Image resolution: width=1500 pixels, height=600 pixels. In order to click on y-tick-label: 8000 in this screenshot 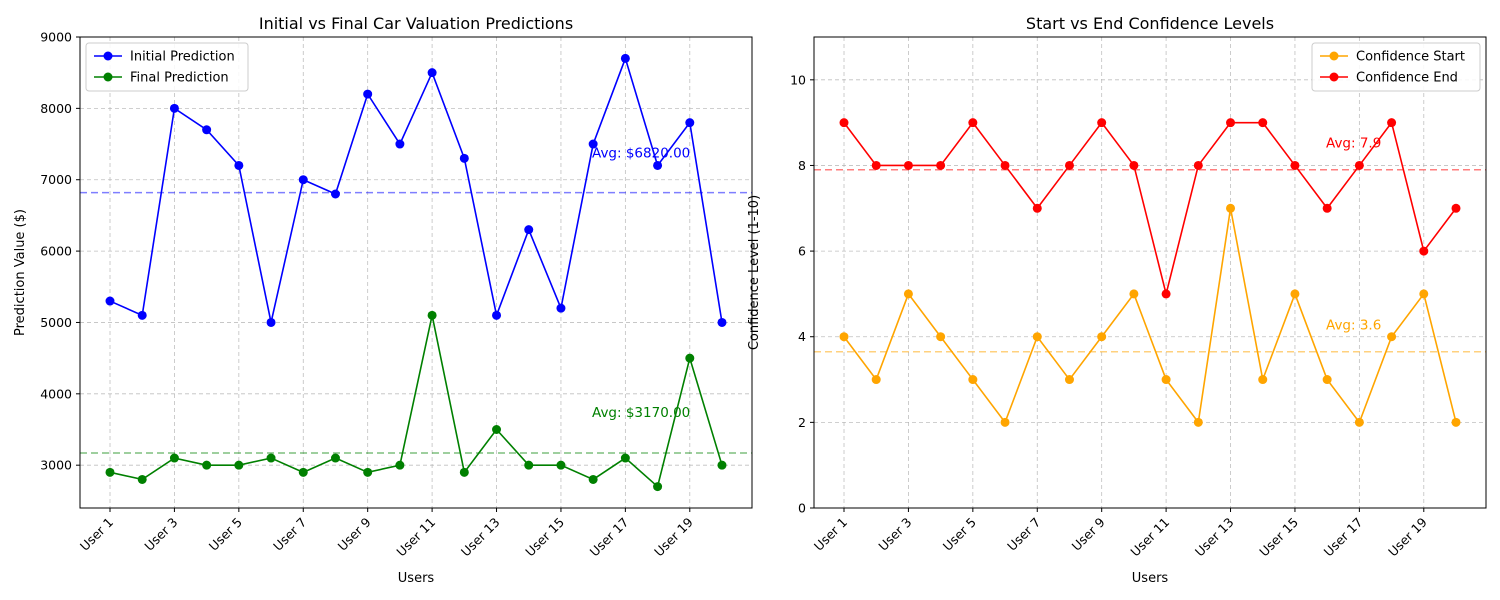, I will do `click(56, 108)`.